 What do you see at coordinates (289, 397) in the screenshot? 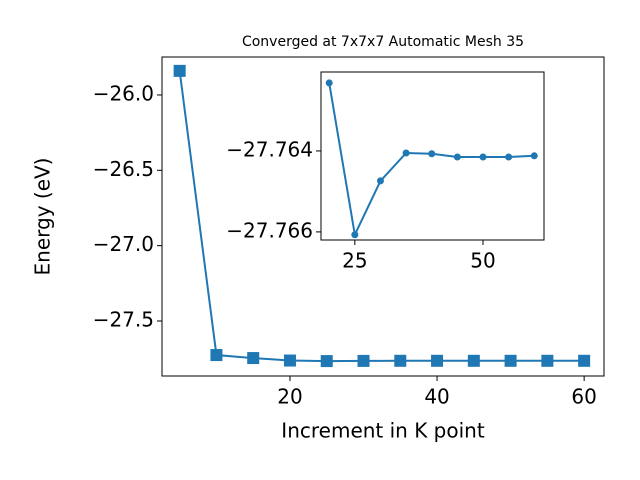
I see `x-tick-label: 20` at bounding box center [289, 397].